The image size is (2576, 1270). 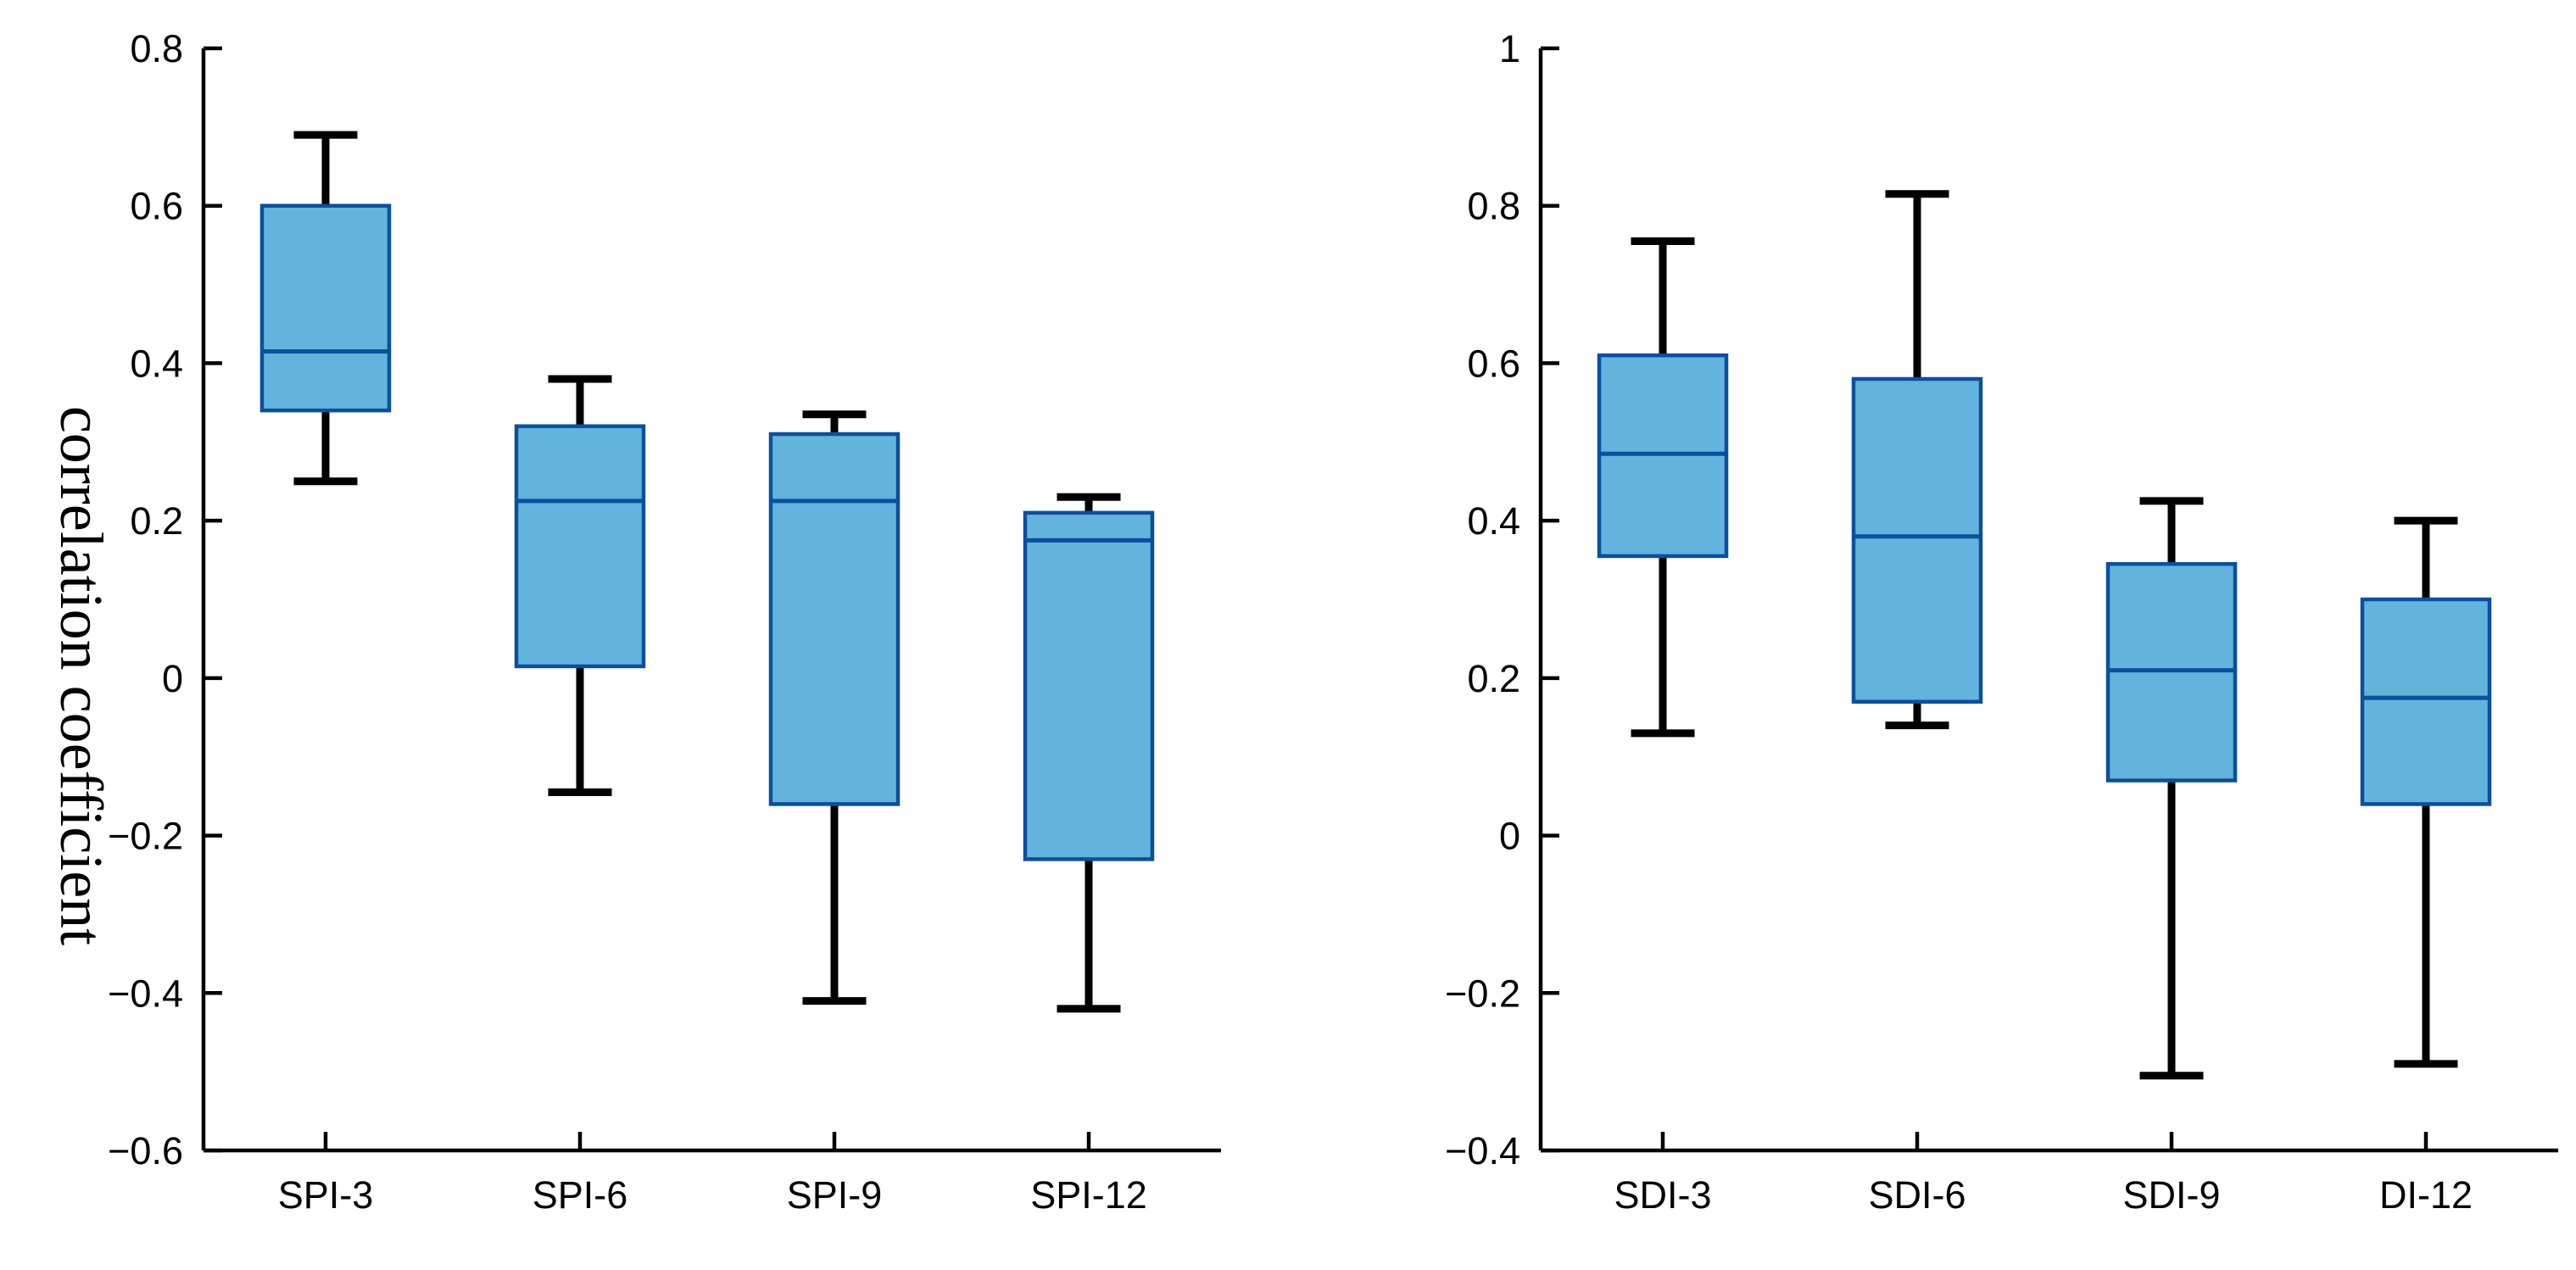 I want to click on panel1-x-tick-label: SPI-3, so click(x=326, y=1195).